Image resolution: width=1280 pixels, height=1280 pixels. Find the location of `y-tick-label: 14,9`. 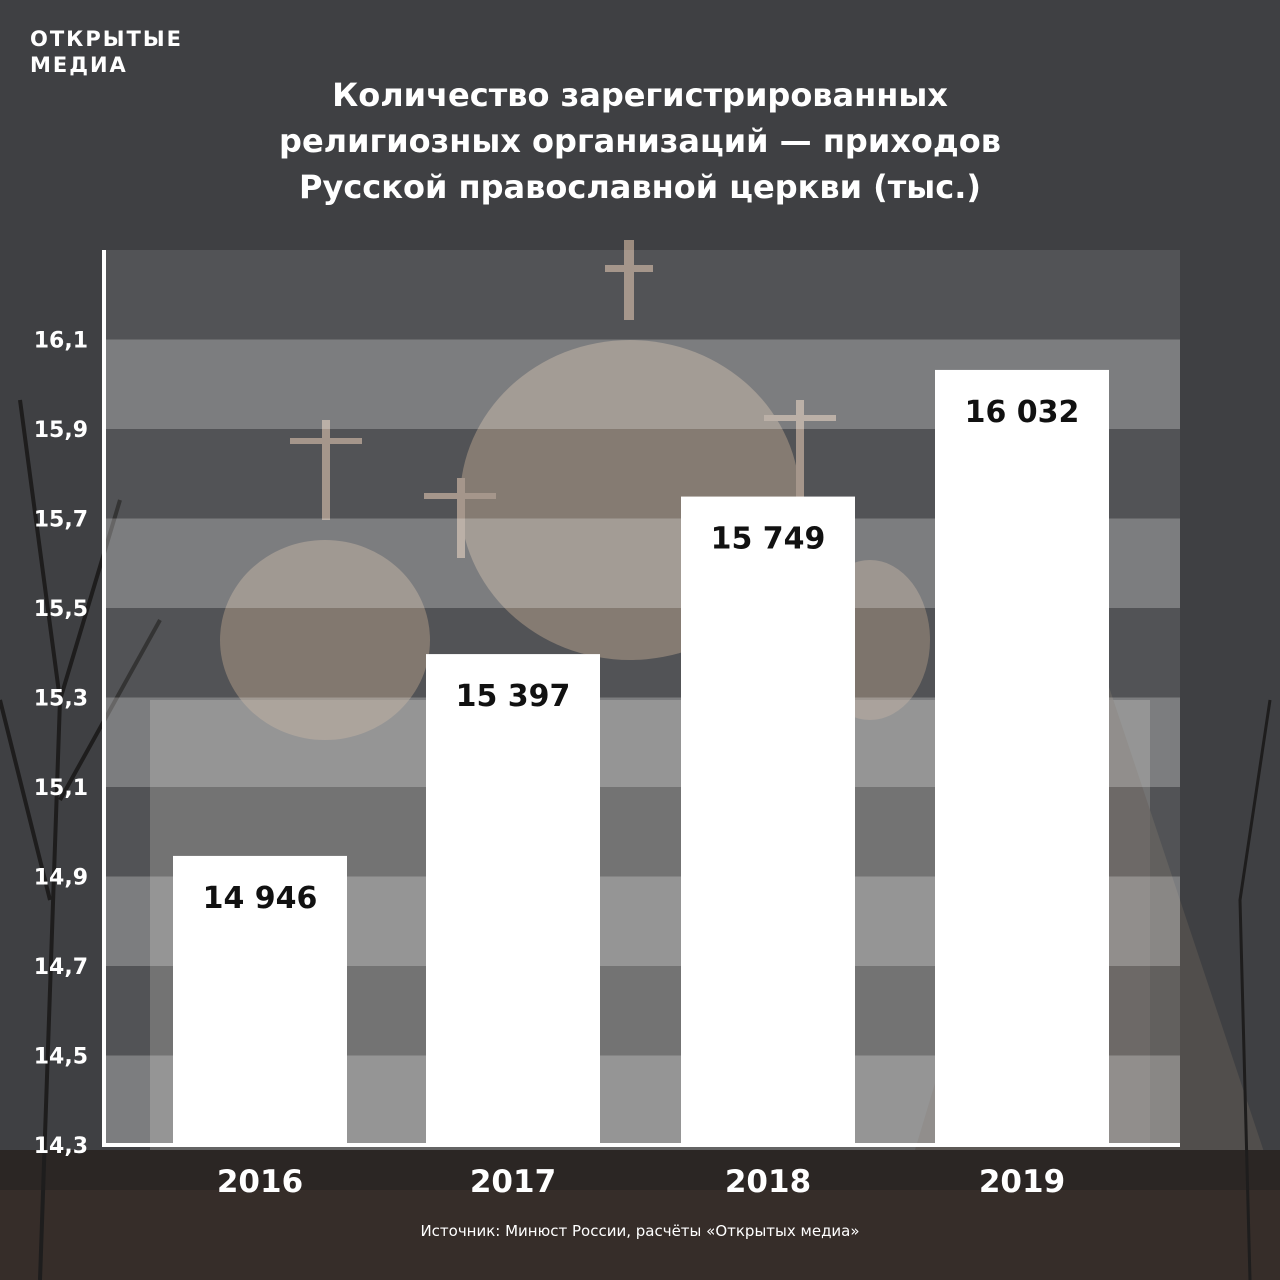

y-tick-label: 14,9 is located at coordinates (61, 878).